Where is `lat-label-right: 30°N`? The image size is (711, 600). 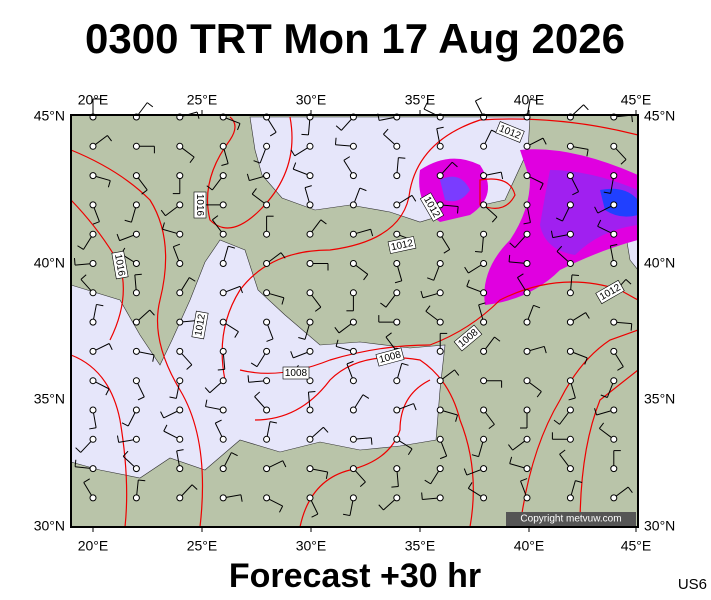 lat-label-right: 30°N is located at coordinates (659, 526).